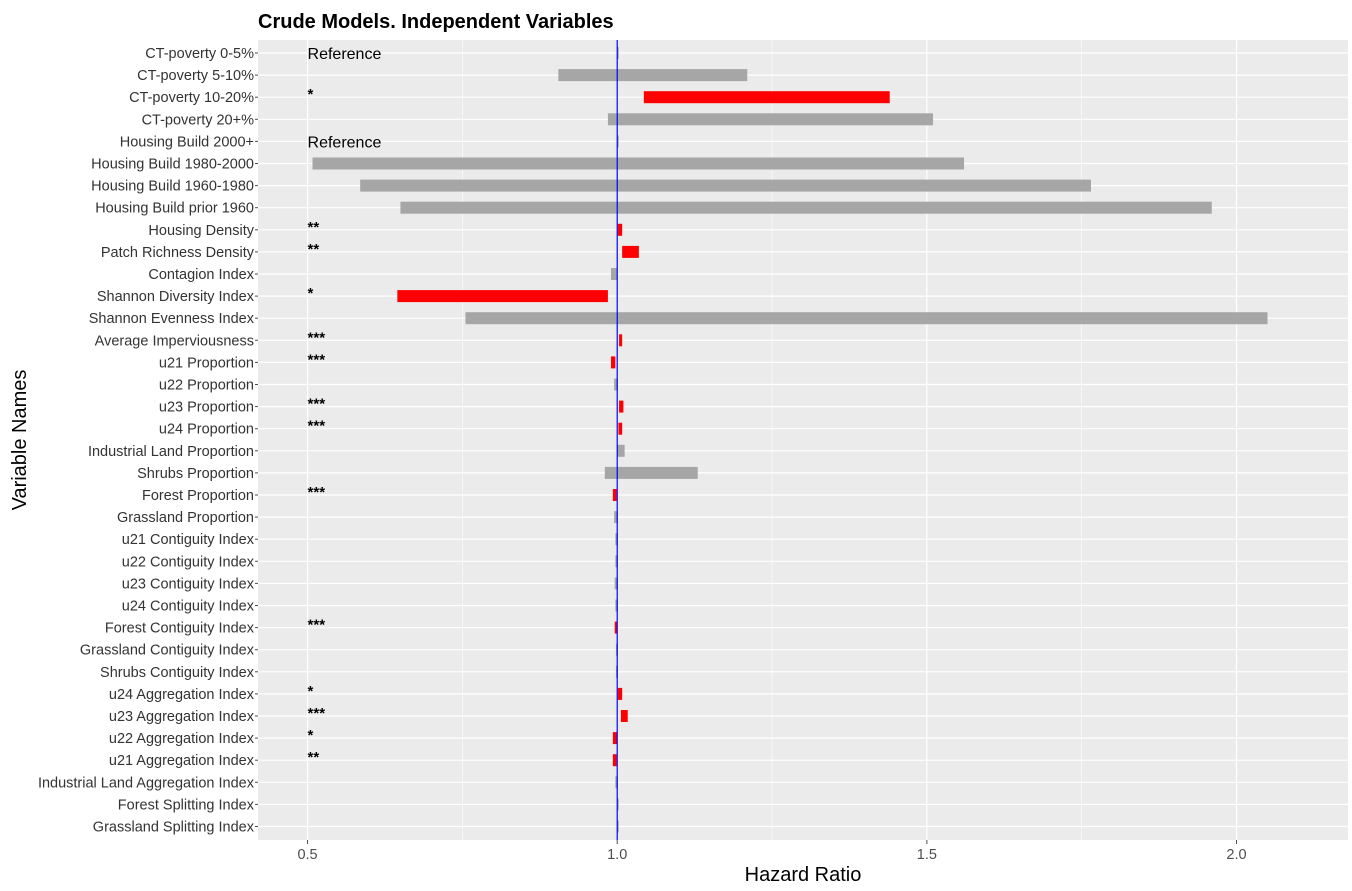 This screenshot has height=891, width=1352. Describe the element at coordinates (307, 855) in the screenshot. I see `x-tick-label: 0.5` at that location.